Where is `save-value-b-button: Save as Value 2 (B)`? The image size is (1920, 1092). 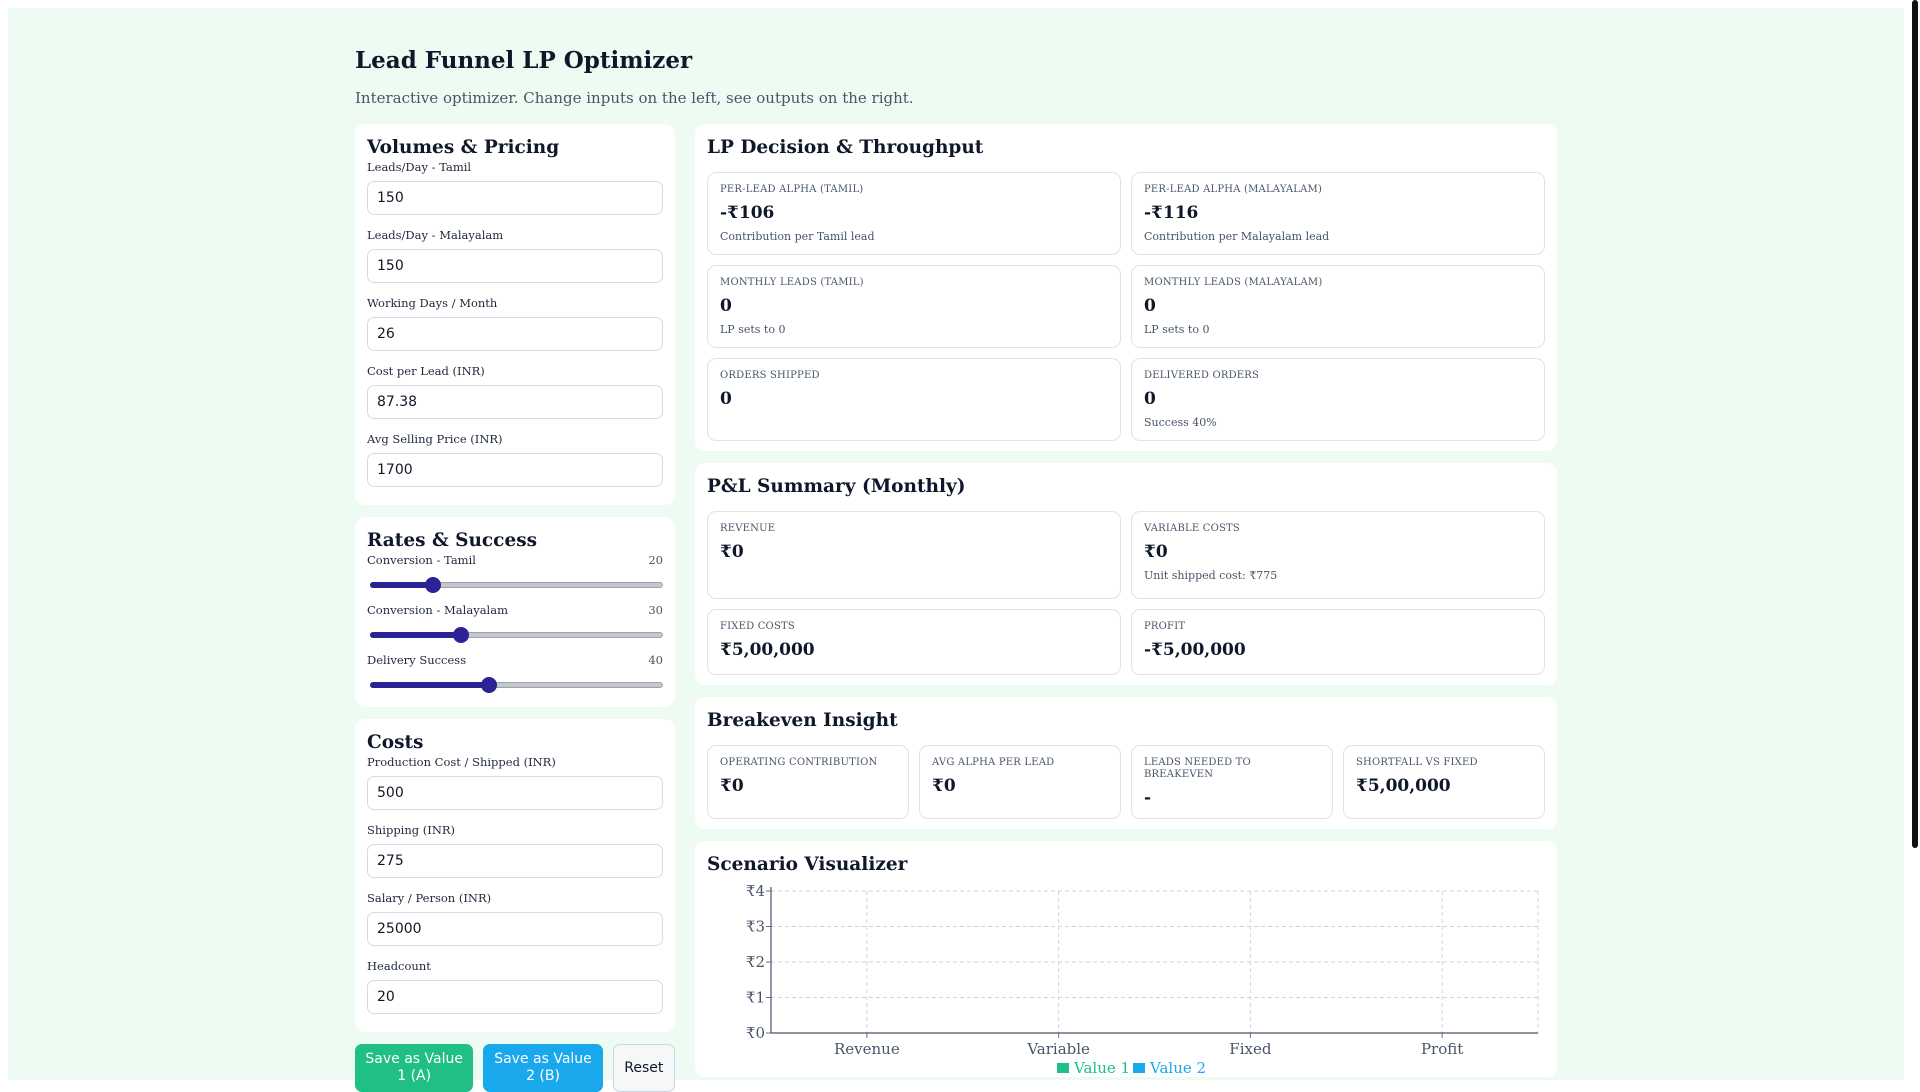 save-value-b-button: Save as Value 2 (B) is located at coordinates (543, 1068).